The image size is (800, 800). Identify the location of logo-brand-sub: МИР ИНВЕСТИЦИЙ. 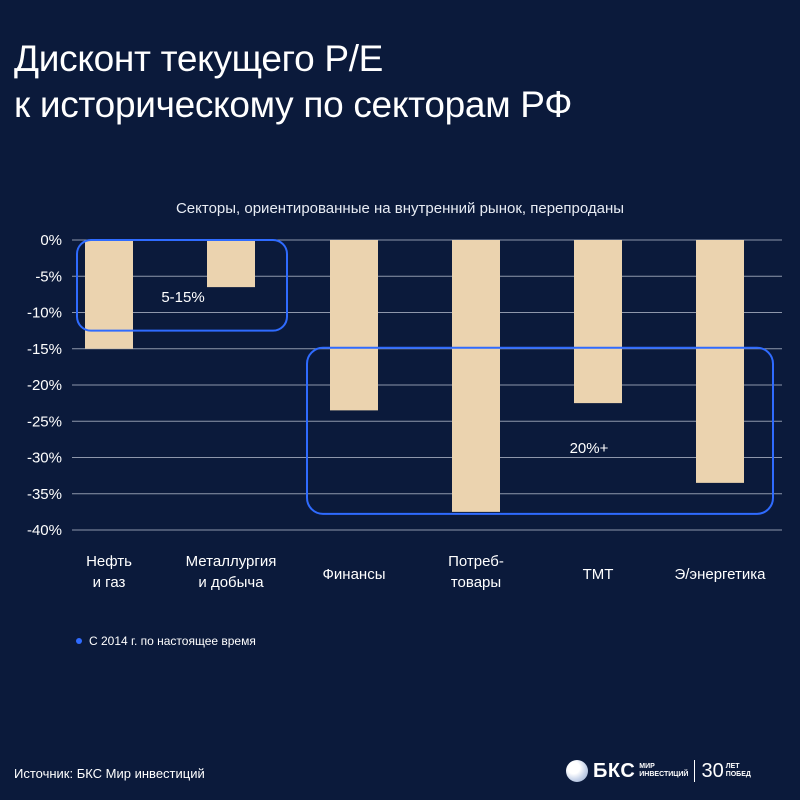
(663, 771).